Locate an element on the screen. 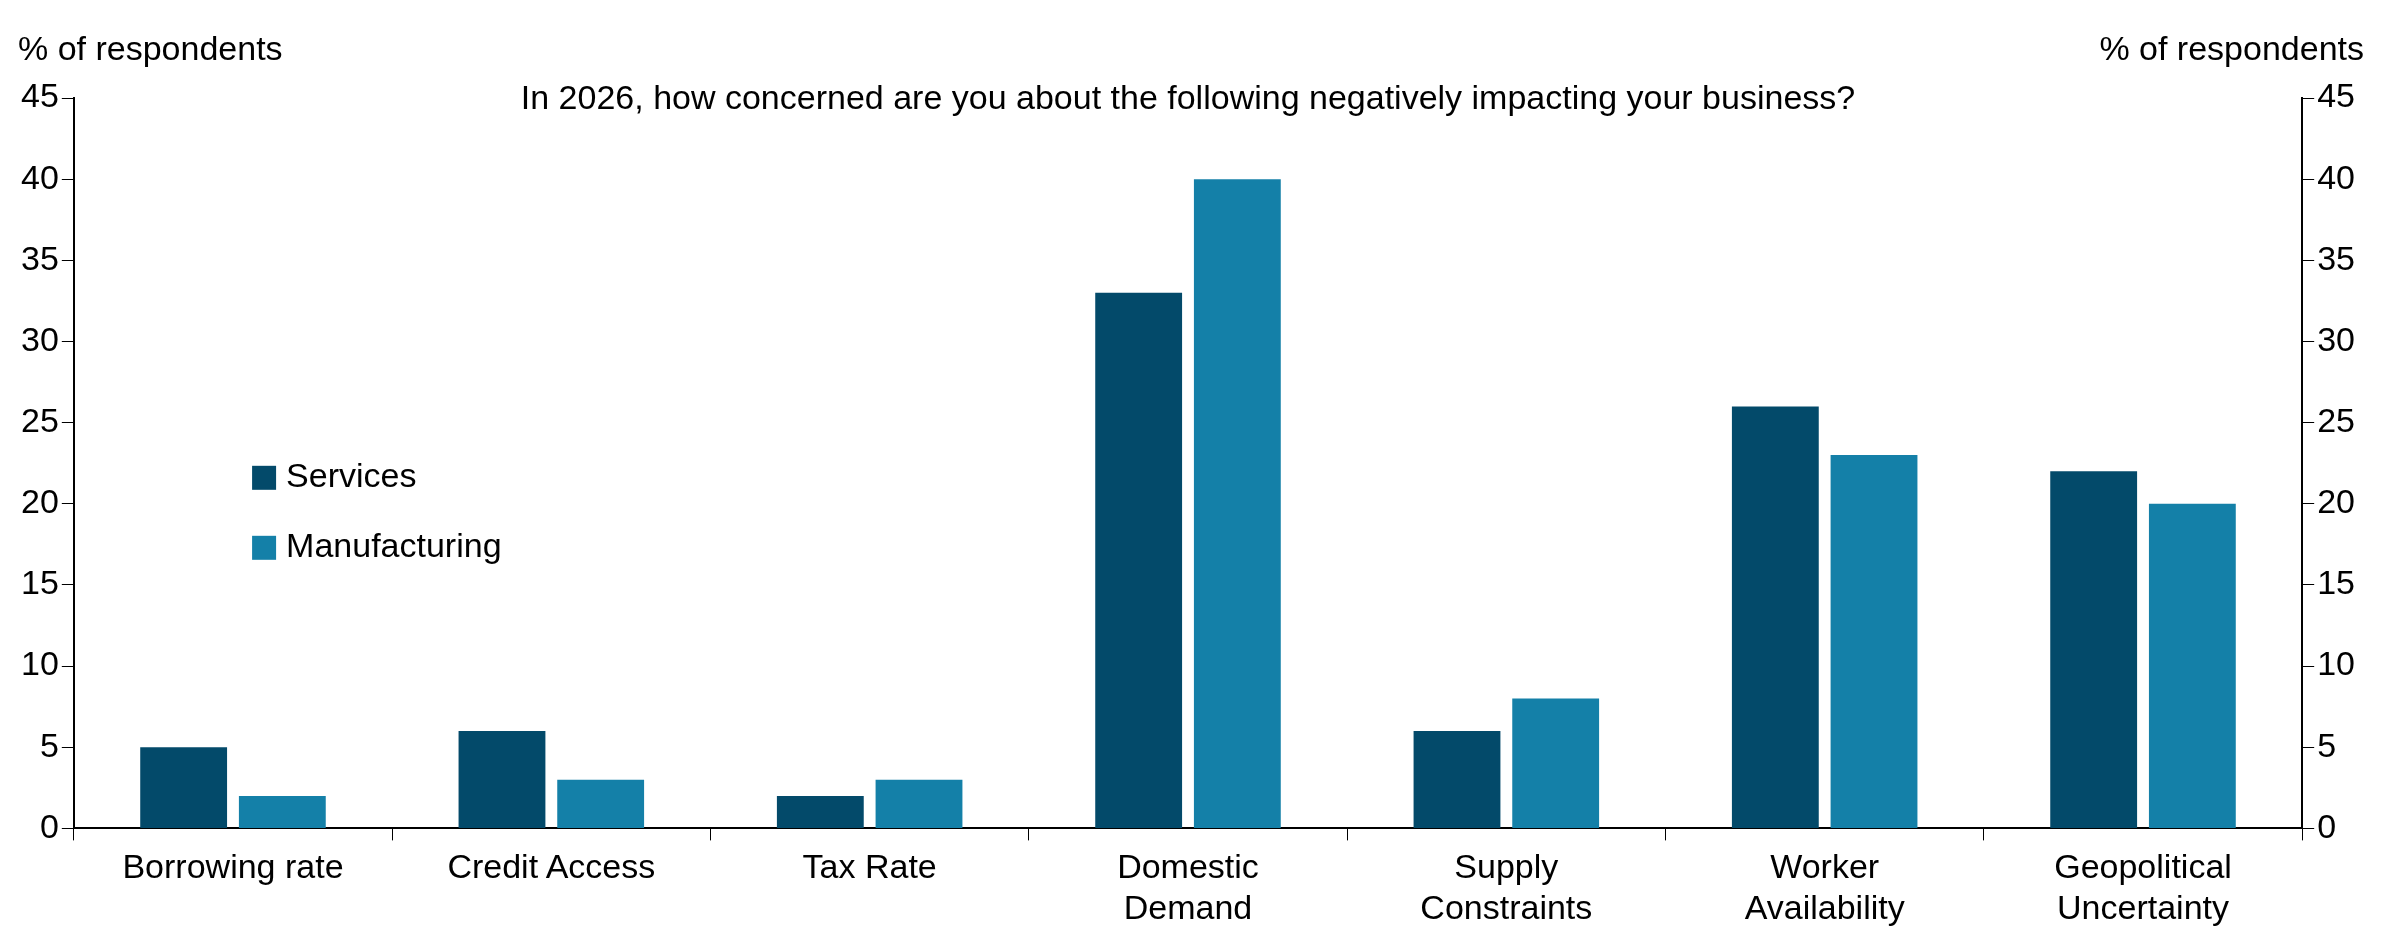  y-tick-label: 45 is located at coordinates (39, 95).